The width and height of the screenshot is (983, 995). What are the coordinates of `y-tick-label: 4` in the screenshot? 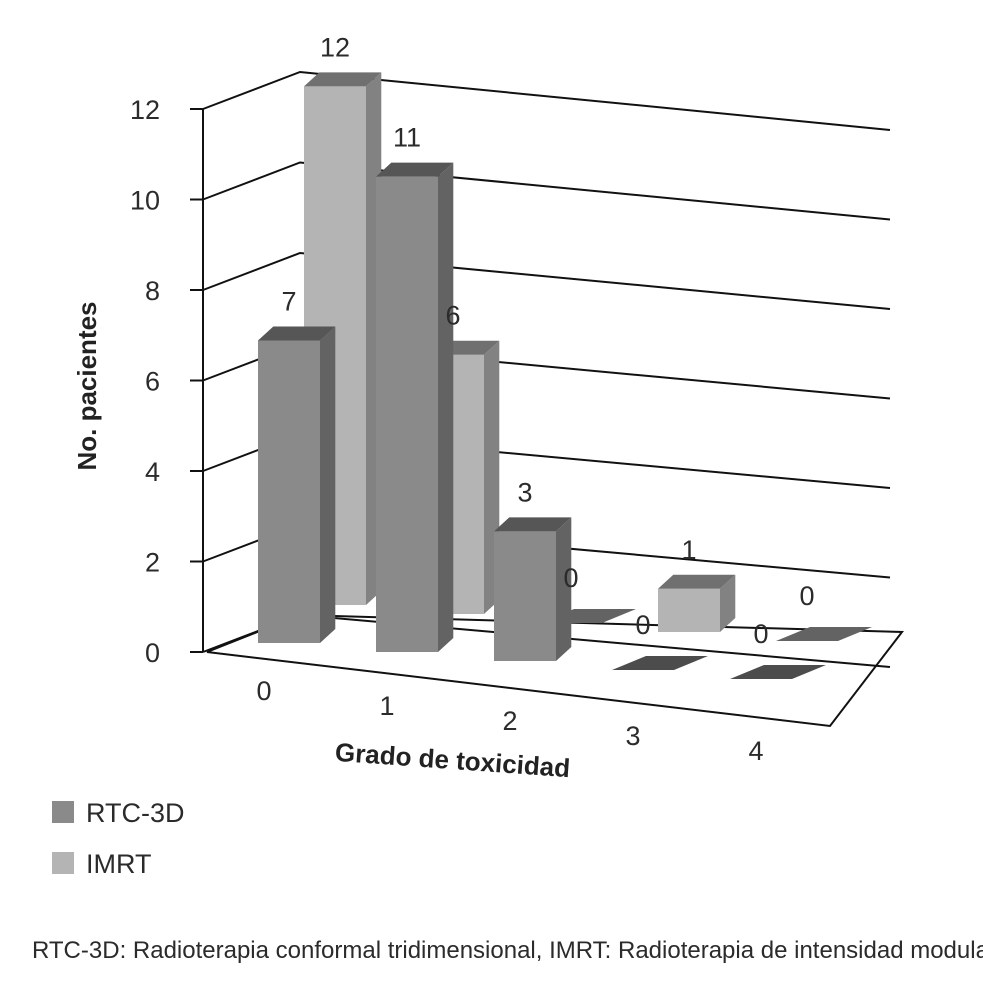 It's located at (152, 472).